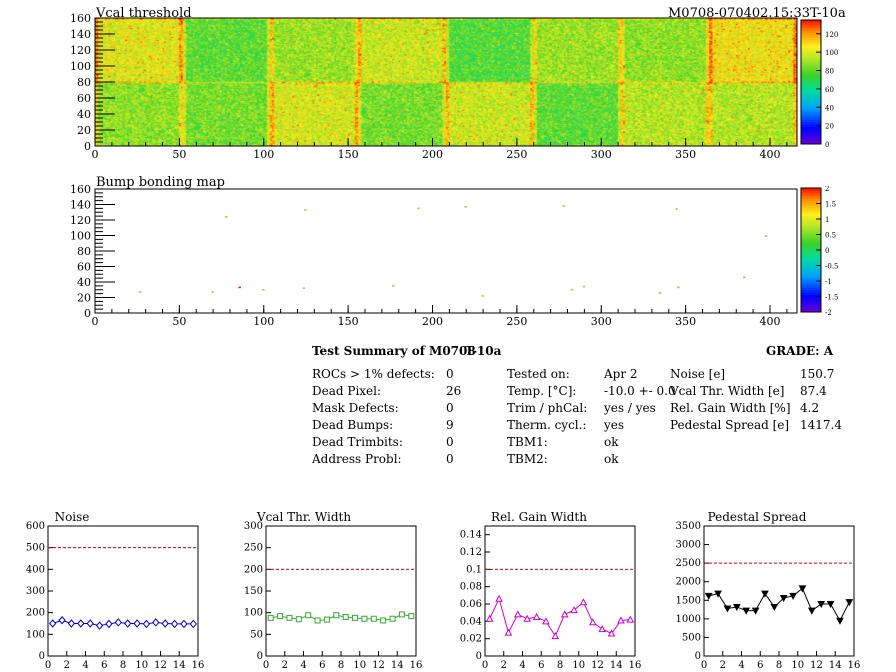  I want to click on grade-label: GRADE: A, so click(800, 351).